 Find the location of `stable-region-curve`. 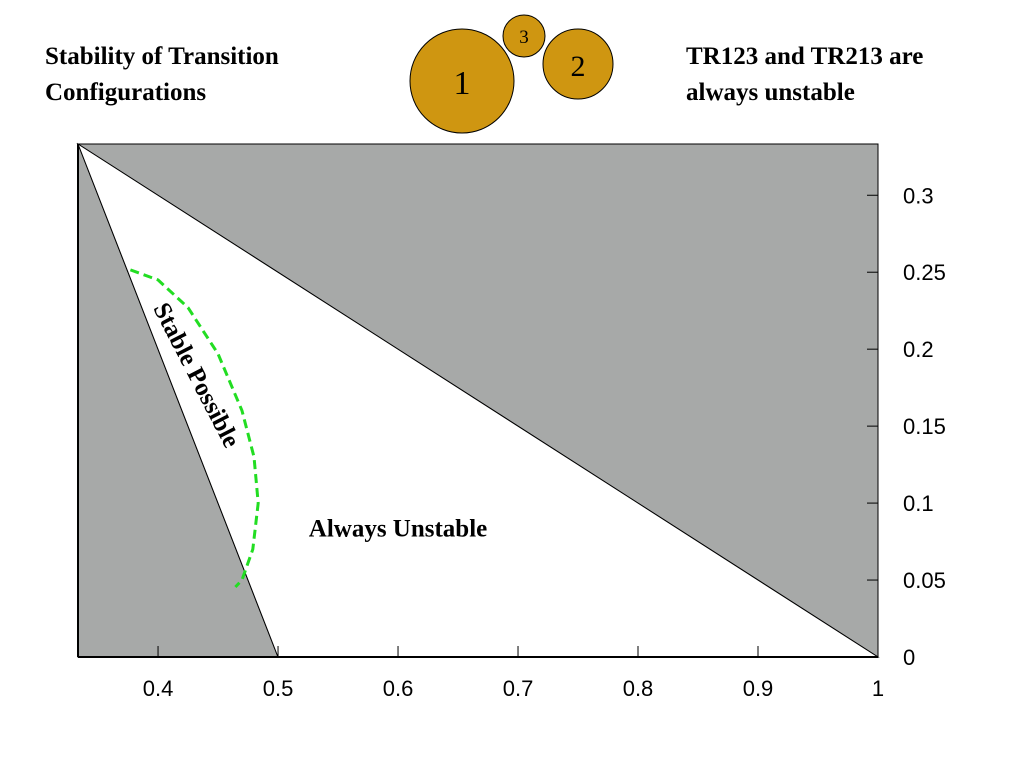

stable-region-curve is located at coordinates (194, 428).